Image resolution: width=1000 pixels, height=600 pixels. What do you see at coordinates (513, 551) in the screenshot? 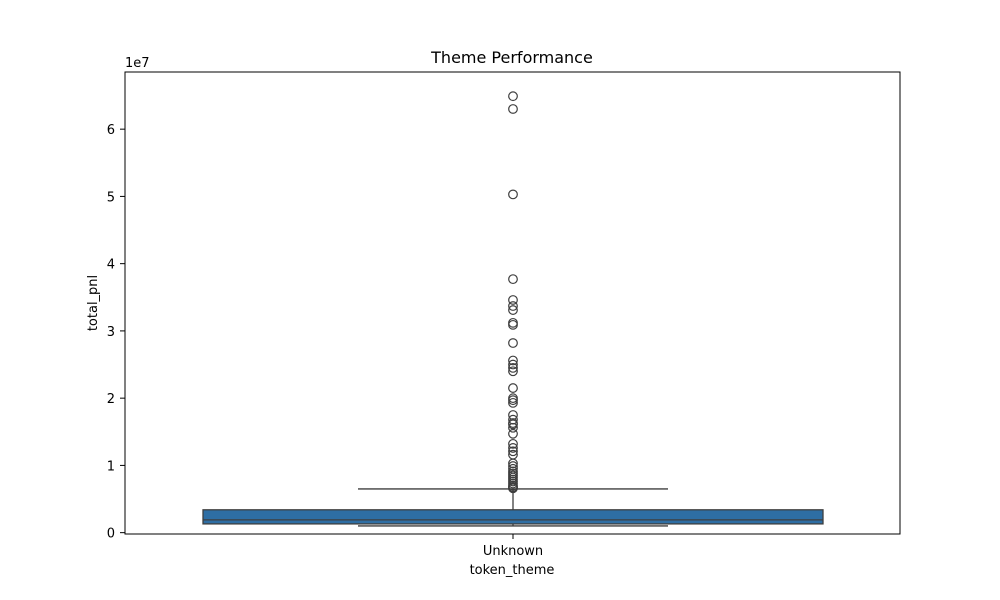
I see `x-tick-label: Unknown` at bounding box center [513, 551].